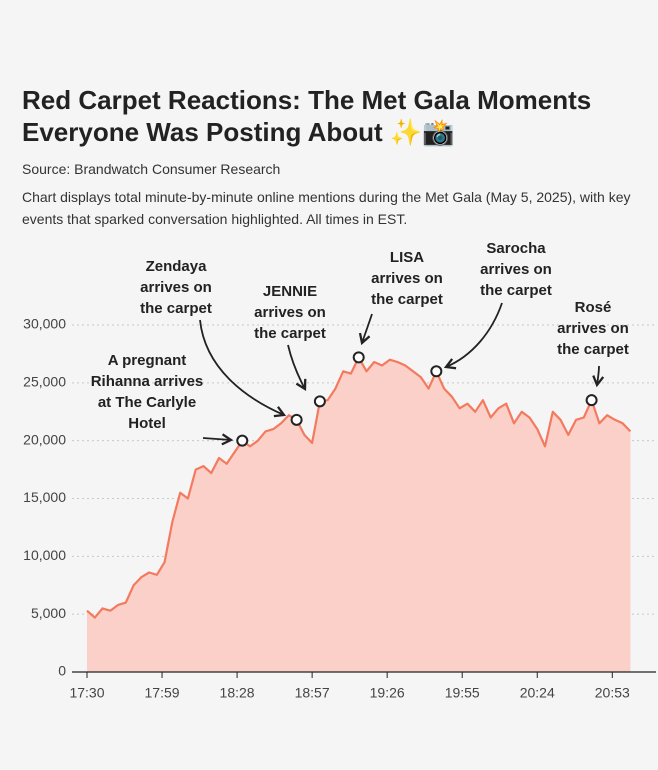 The height and width of the screenshot is (770, 658). What do you see at coordinates (44, 497) in the screenshot?
I see `y-tick-label: 15,000` at bounding box center [44, 497].